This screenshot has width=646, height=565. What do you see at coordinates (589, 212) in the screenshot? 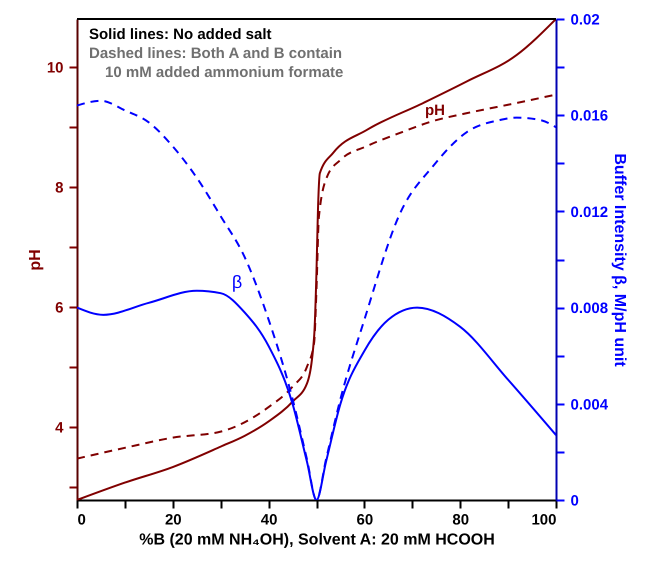
I see `y2-tick-label: 0.012` at bounding box center [589, 212].